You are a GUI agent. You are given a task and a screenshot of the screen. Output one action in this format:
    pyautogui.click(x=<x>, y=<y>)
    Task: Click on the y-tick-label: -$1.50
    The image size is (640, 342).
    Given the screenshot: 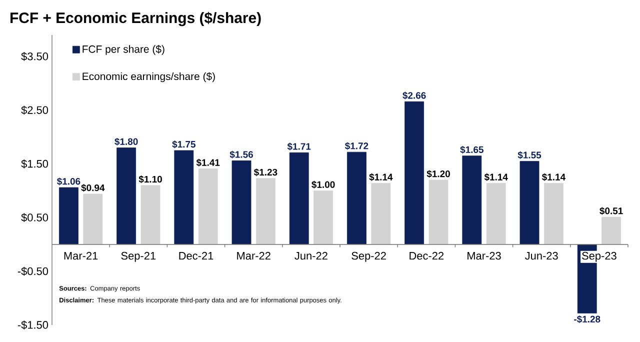 What is the action you would take?
    pyautogui.click(x=33, y=325)
    